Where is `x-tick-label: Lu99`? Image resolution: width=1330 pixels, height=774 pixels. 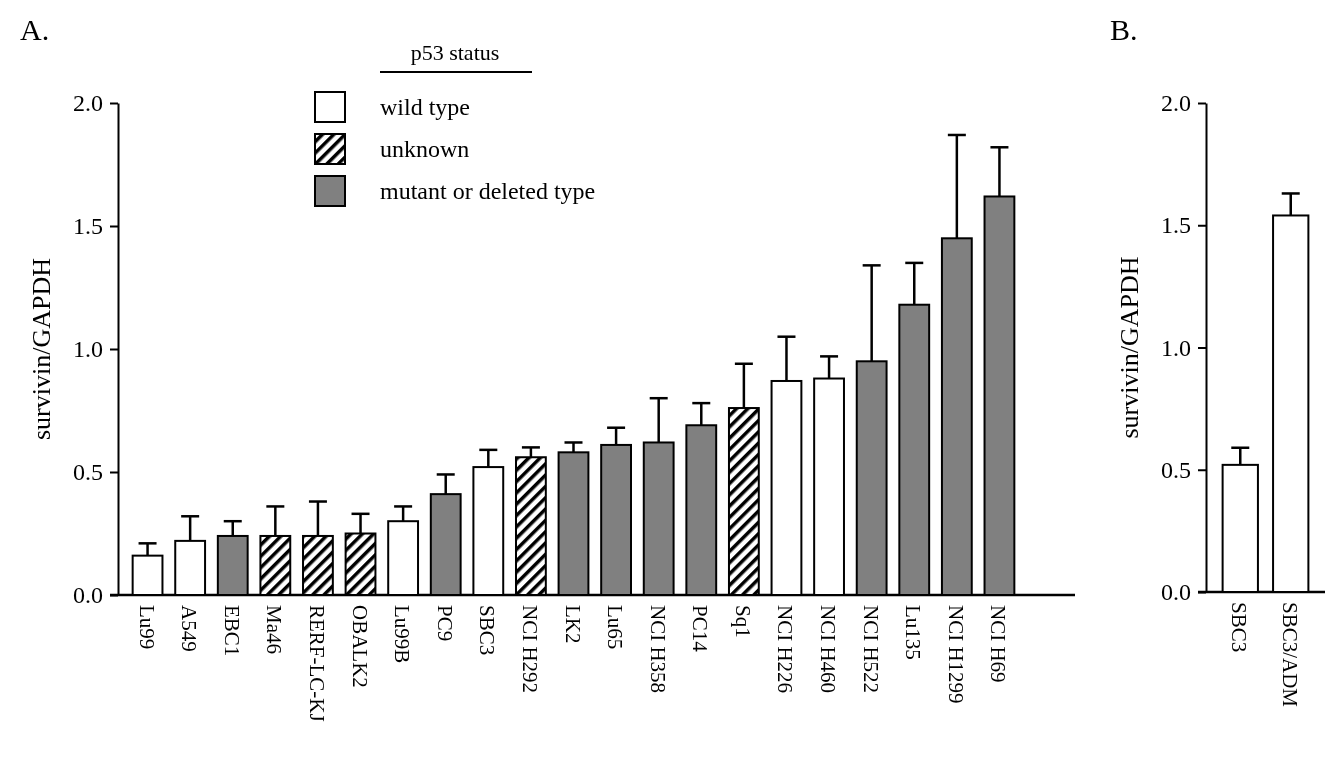
x-tick-label: Lu99 is located at coordinates (146, 627).